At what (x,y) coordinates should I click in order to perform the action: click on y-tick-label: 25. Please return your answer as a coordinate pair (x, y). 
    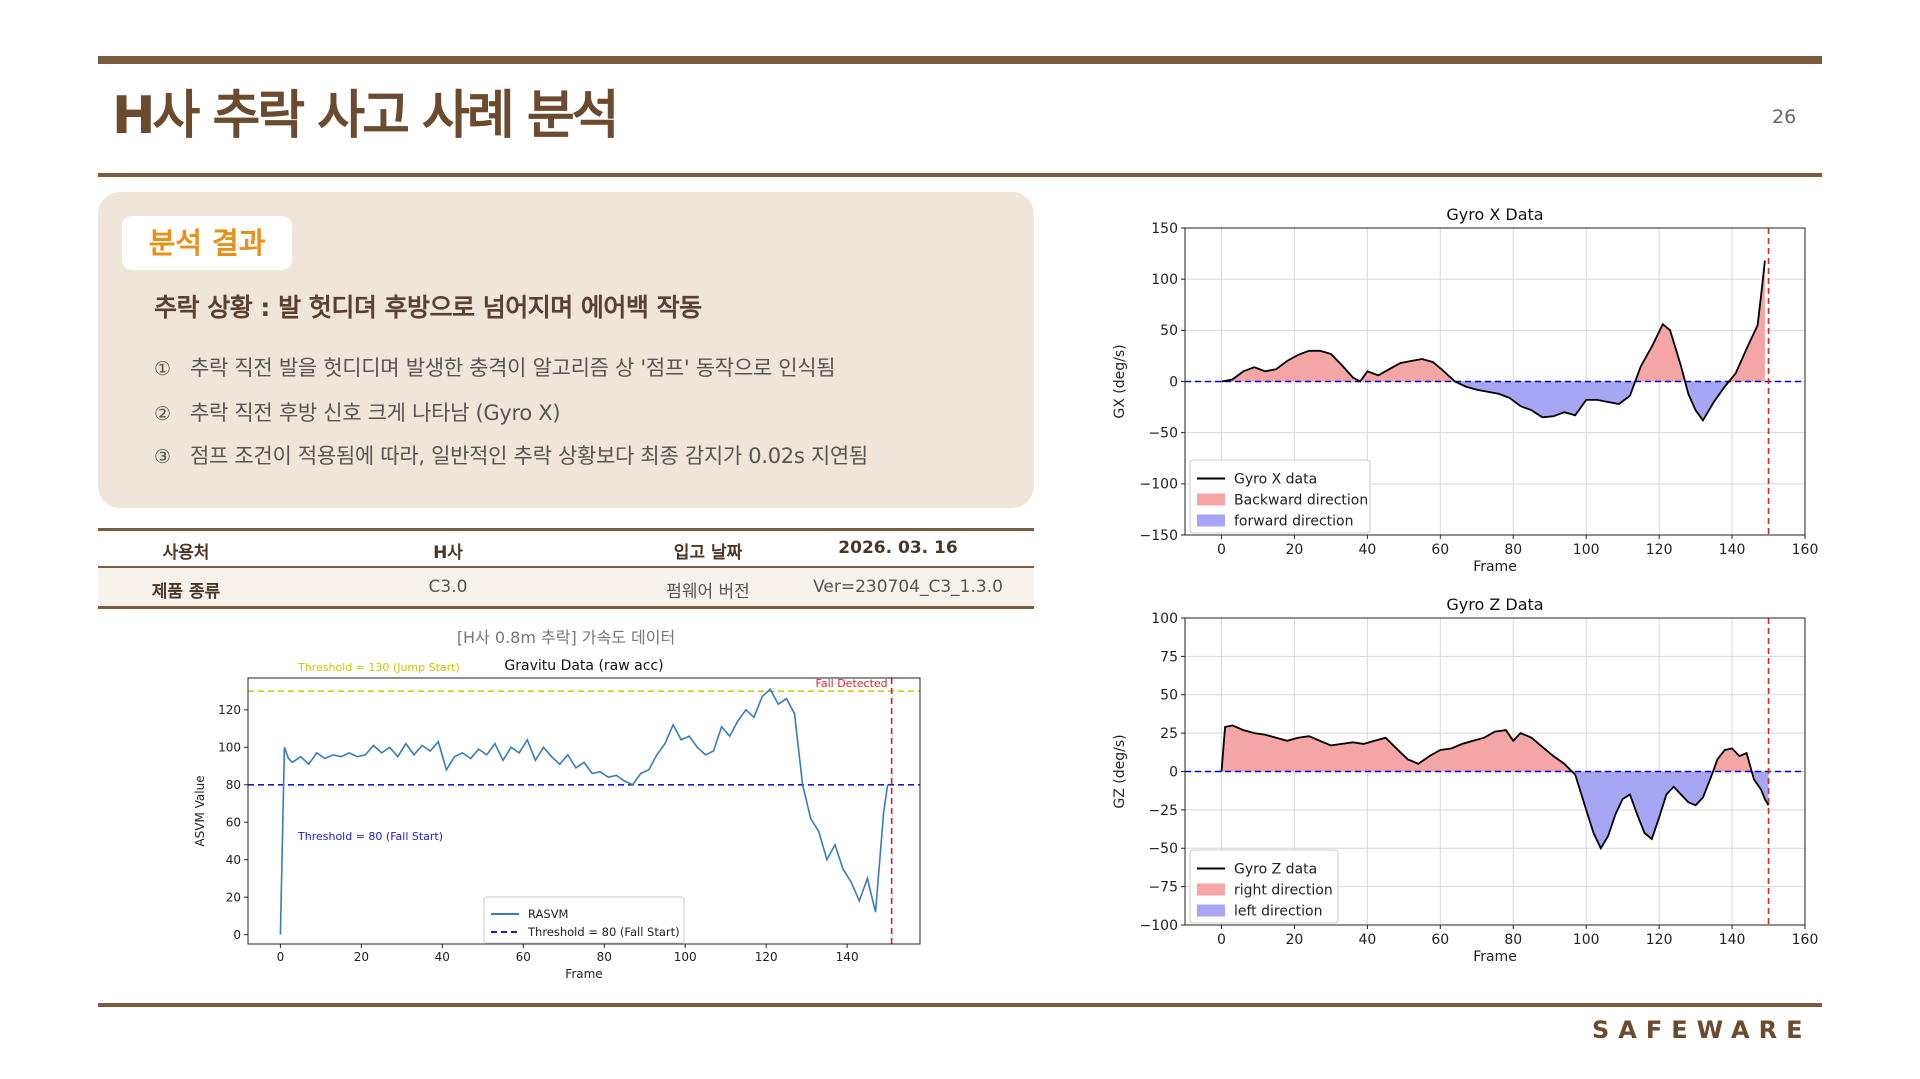
    Looking at the image, I should click on (1169, 734).